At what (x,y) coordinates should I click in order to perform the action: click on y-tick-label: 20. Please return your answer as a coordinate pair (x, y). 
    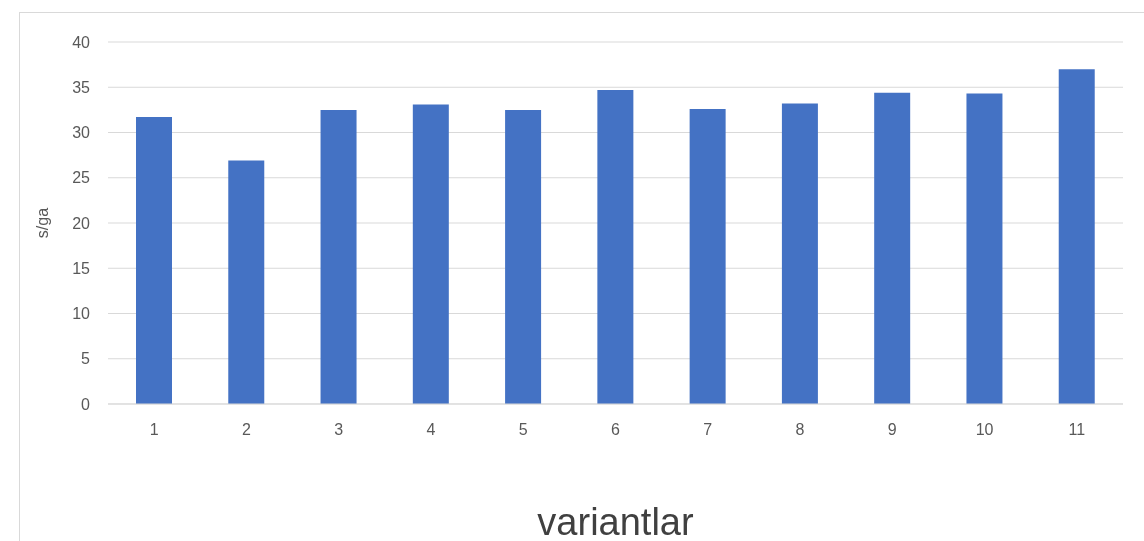
    Looking at the image, I should click on (81, 223).